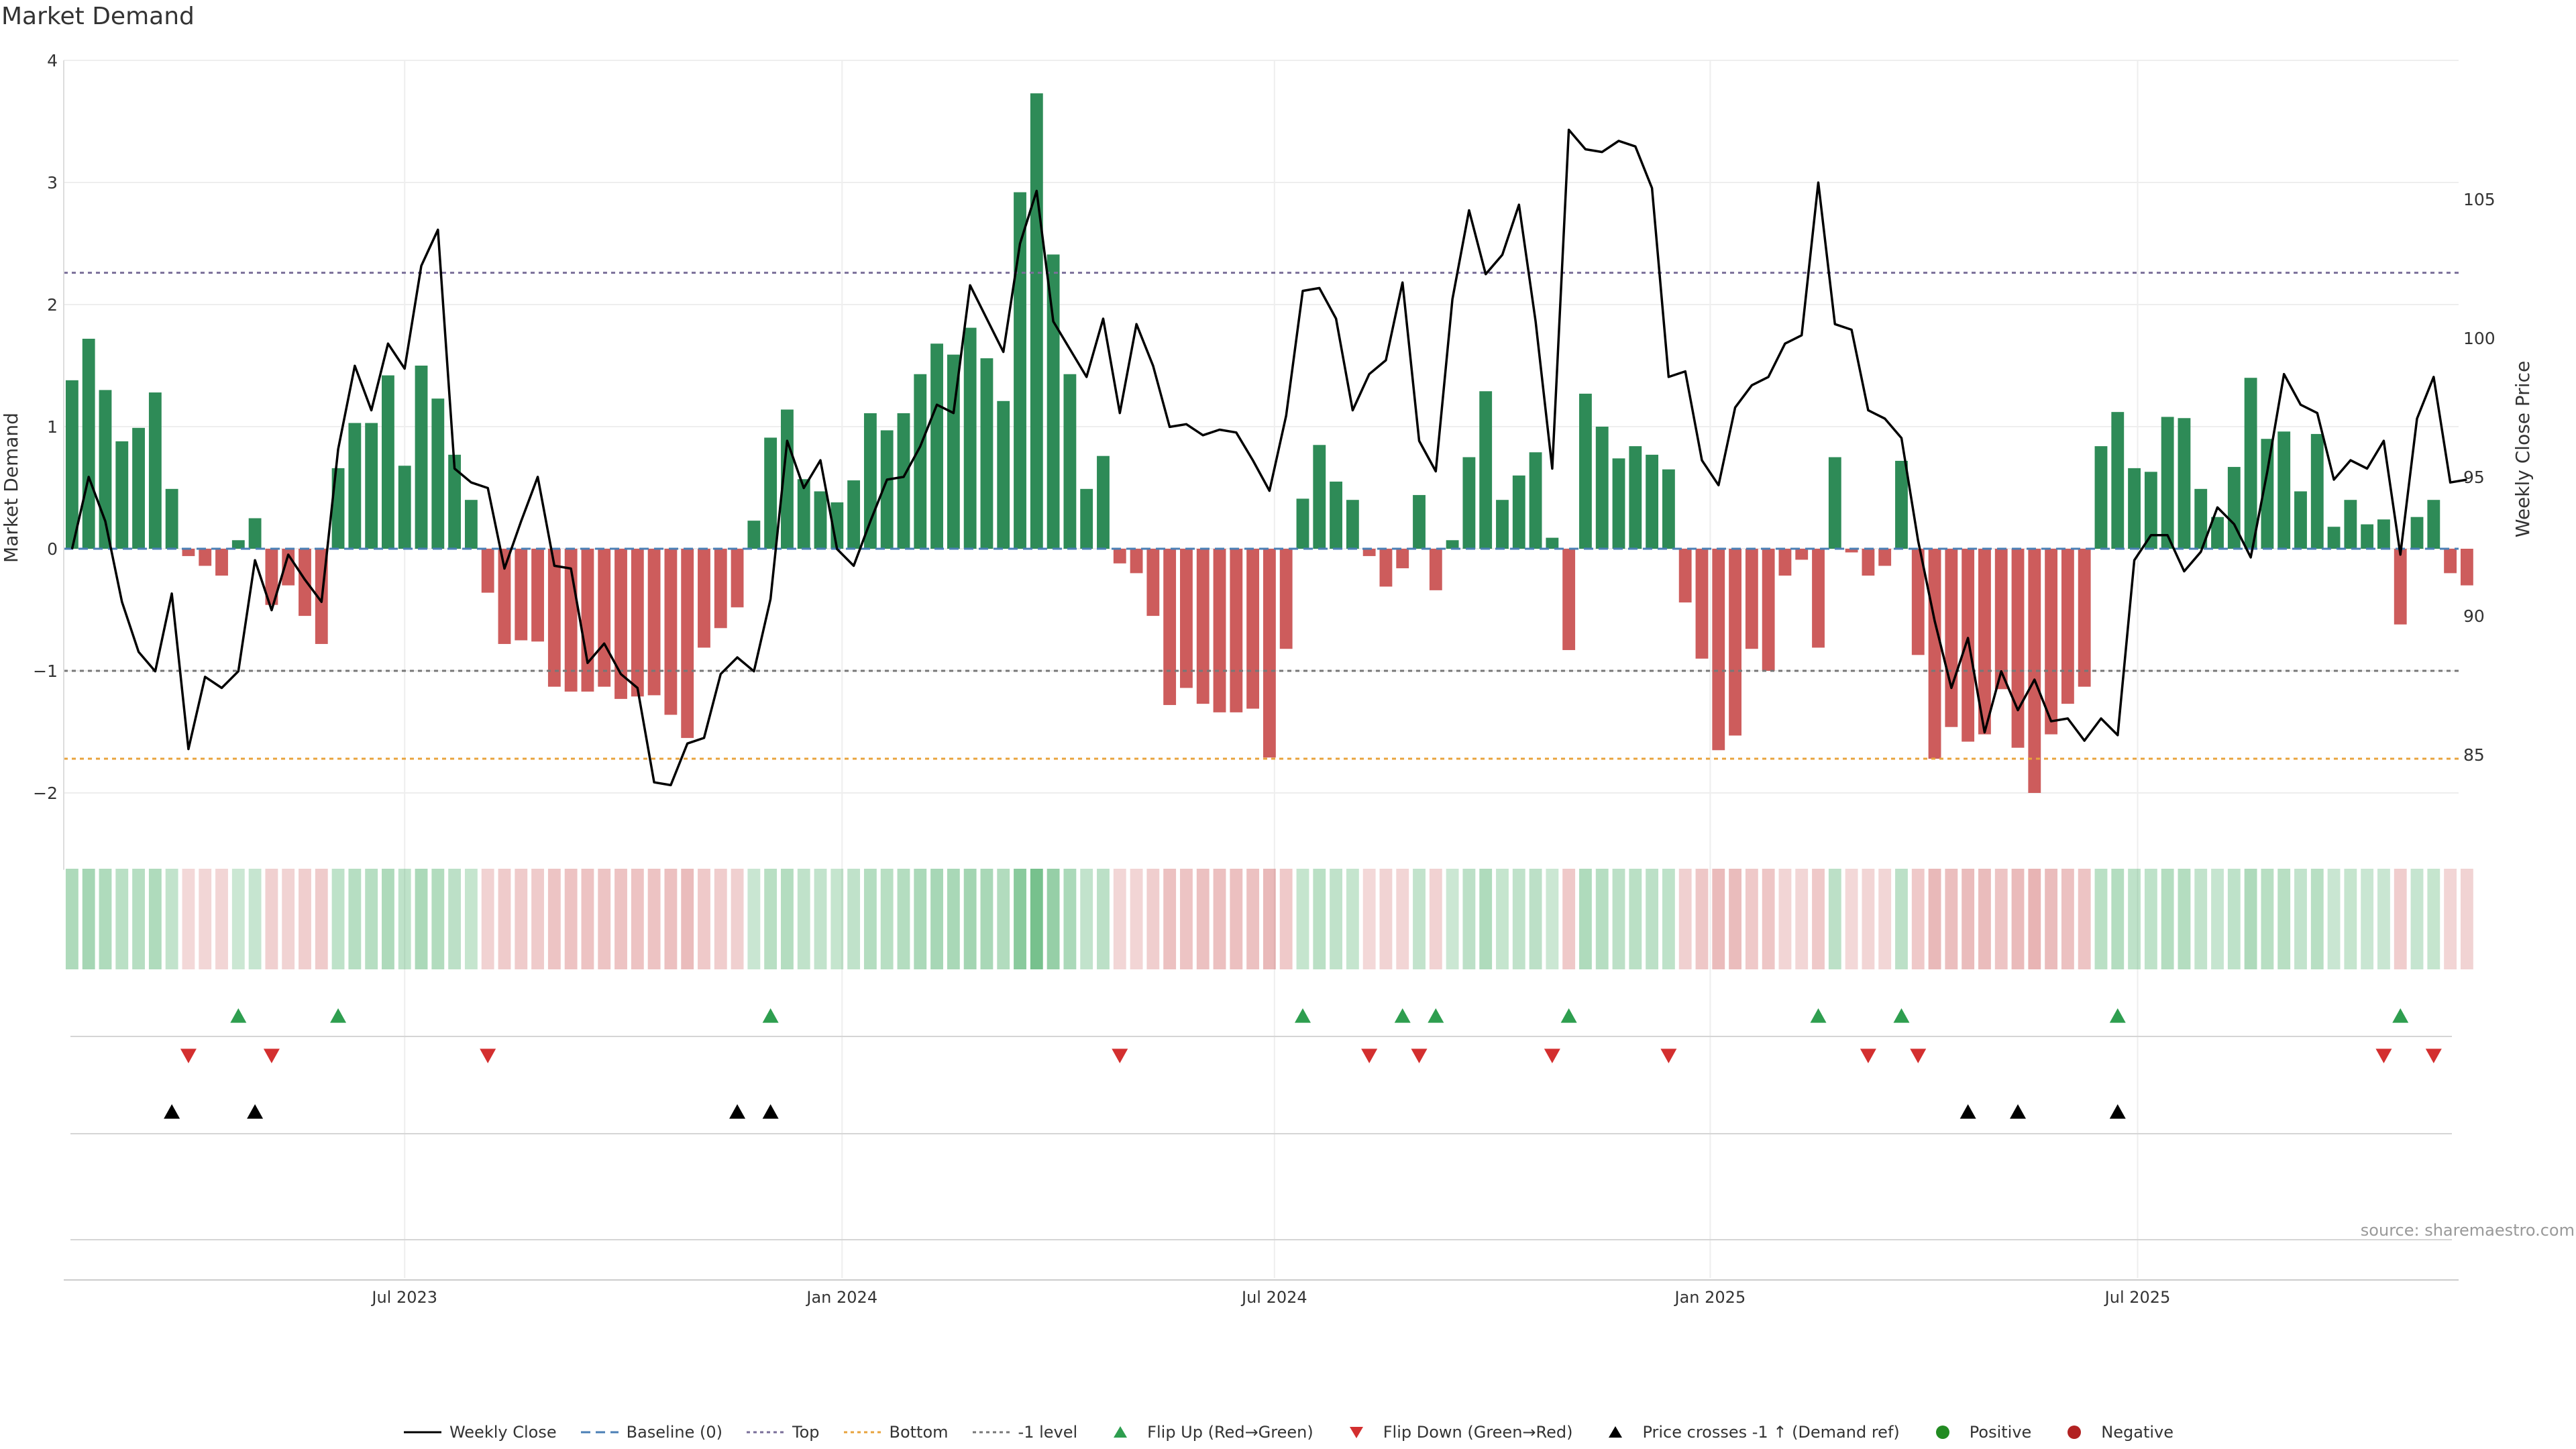 This screenshot has height=1449, width=2576. I want to click on legend-item-cross: Price crosses -1 ↑ (Demand ref), so click(1747, 1432).